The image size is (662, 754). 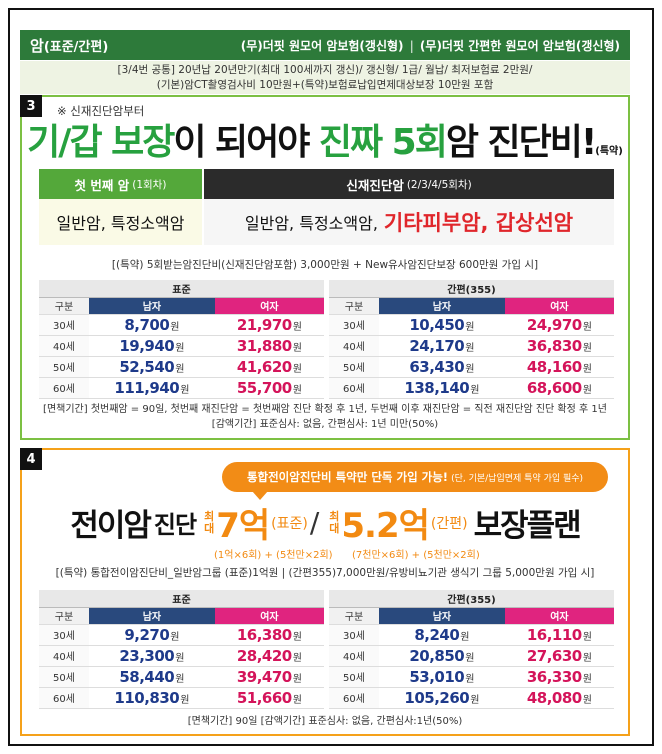 What do you see at coordinates (120, 184) in the screenshot?
I see `first-cancer-label: 첫 번째 암 (1회차)` at bounding box center [120, 184].